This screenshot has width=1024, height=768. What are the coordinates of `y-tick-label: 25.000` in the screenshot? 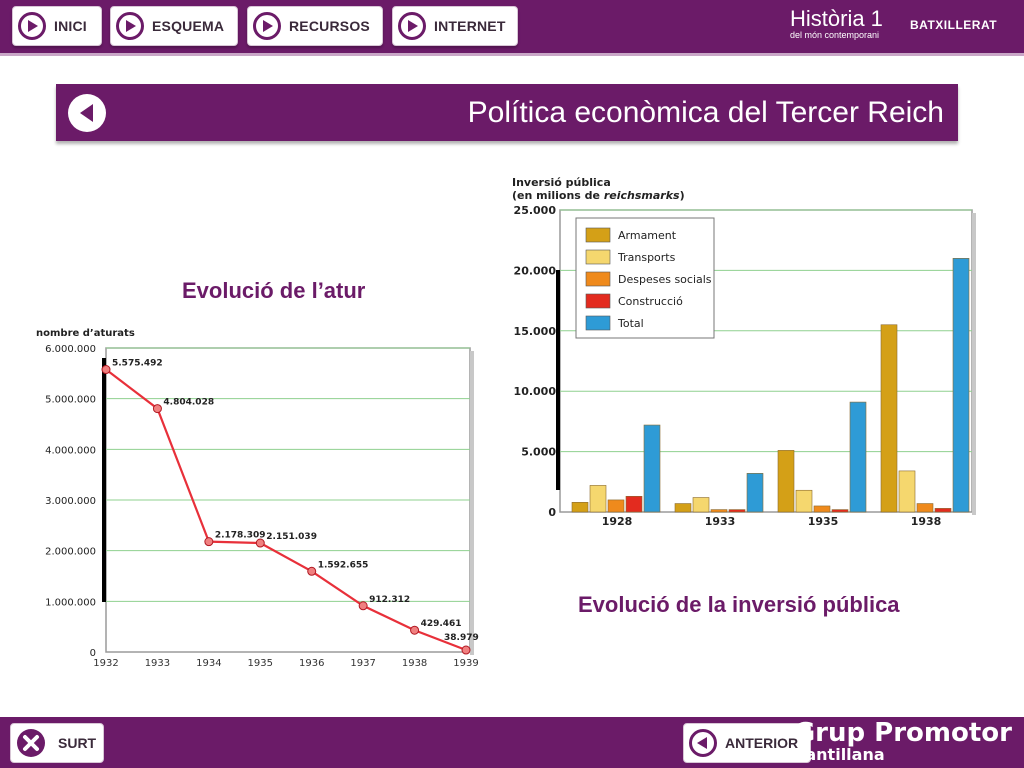 It's located at (535, 210).